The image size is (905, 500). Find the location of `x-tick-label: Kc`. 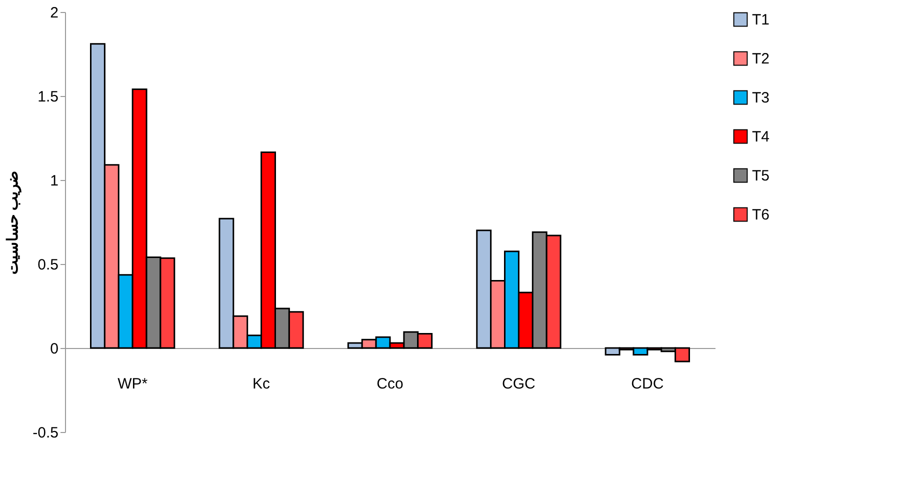

x-tick-label: Kc is located at coordinates (261, 384).